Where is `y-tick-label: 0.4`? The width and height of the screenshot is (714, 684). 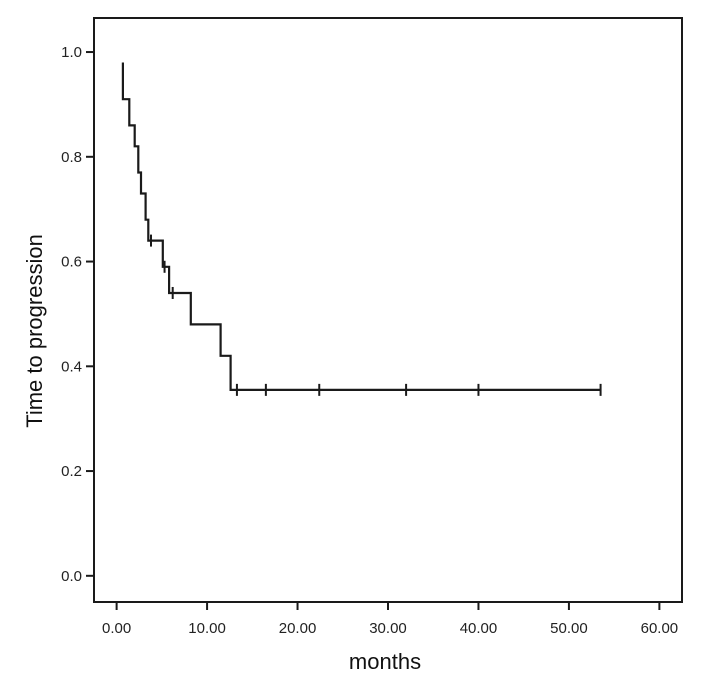
y-tick-label: 0.4 is located at coordinates (71, 366).